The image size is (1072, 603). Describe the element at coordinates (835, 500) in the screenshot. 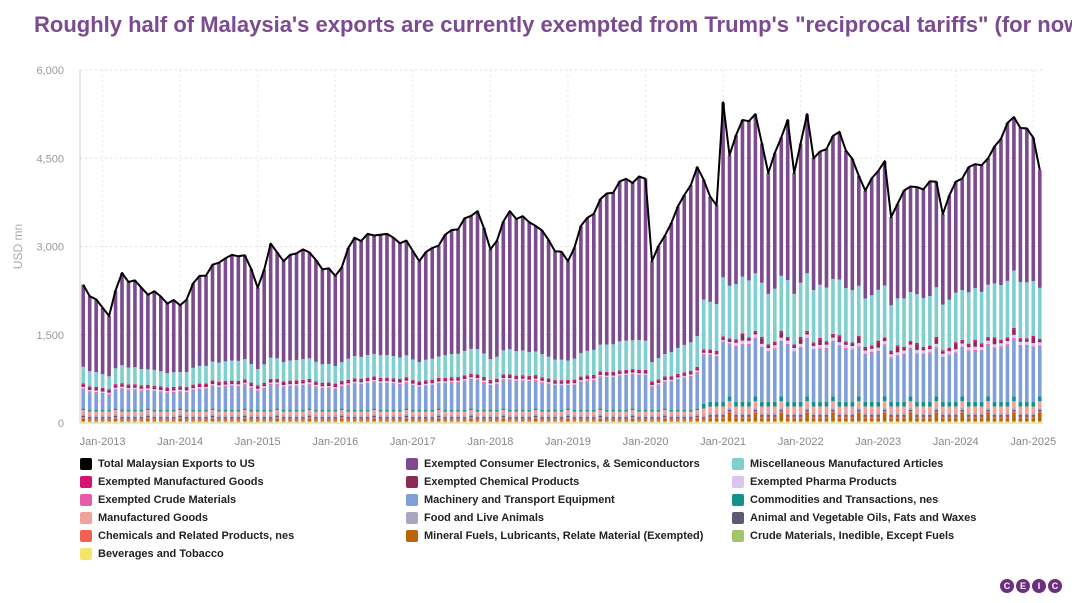

I see `legend-item: Commodities and Transactions, nes` at that location.